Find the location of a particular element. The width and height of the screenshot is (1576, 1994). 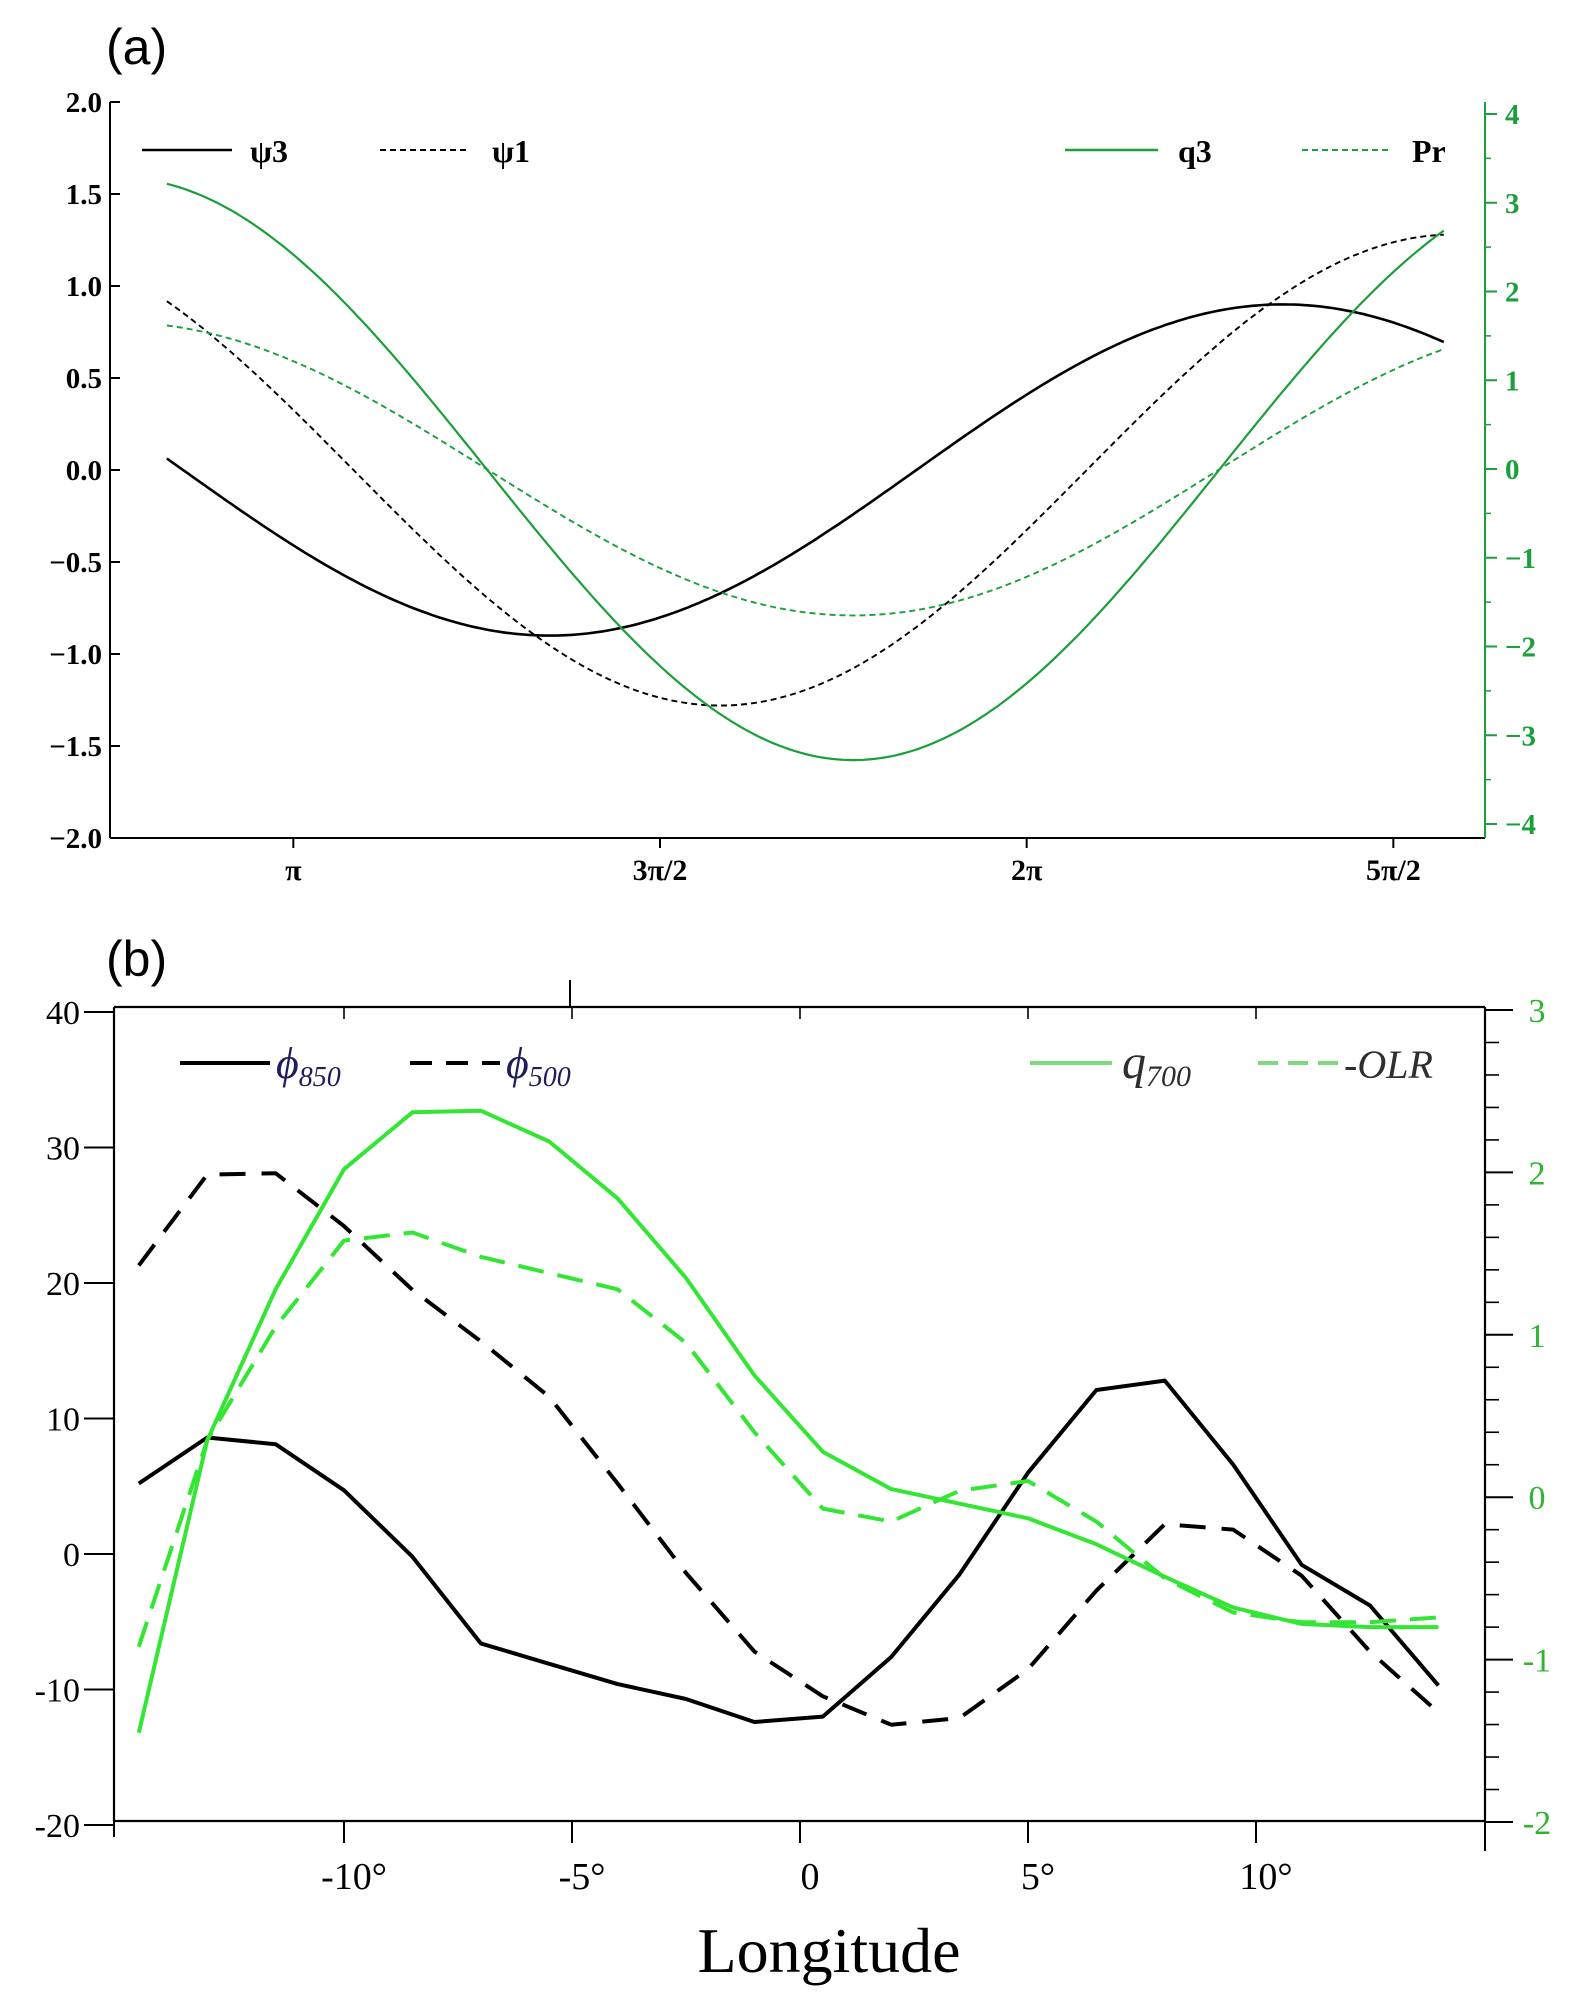

panel-a-x-axis: π 3π/2 2π 5π/2 is located at coordinates (853, 862).